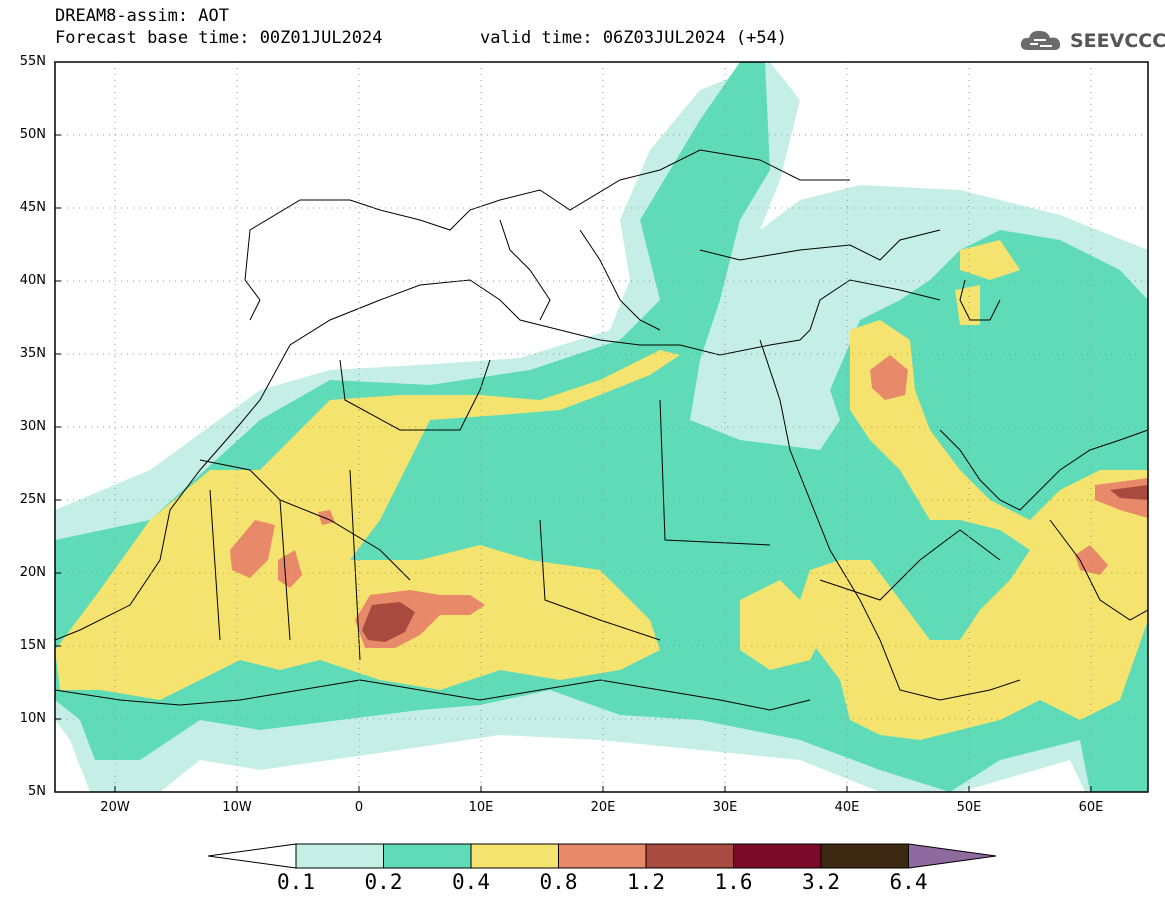 The height and width of the screenshot is (905, 1165). I want to click on valid-time: valid time: 06Z03JUL2024 (+54), so click(634, 38).